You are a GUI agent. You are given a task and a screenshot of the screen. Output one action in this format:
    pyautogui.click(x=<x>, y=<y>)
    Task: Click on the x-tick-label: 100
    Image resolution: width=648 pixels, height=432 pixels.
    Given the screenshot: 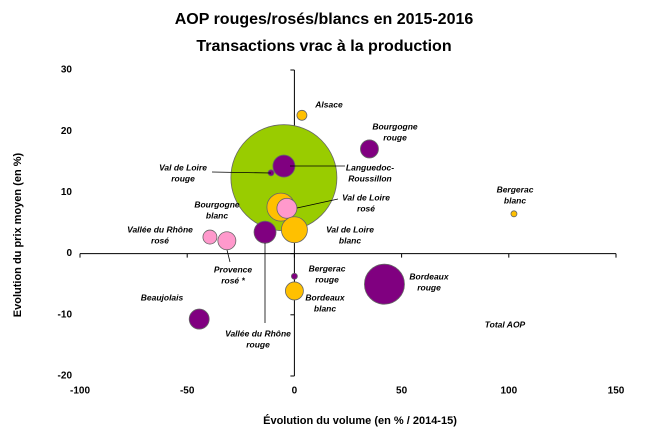 What is the action you would take?
    pyautogui.click(x=508, y=391)
    